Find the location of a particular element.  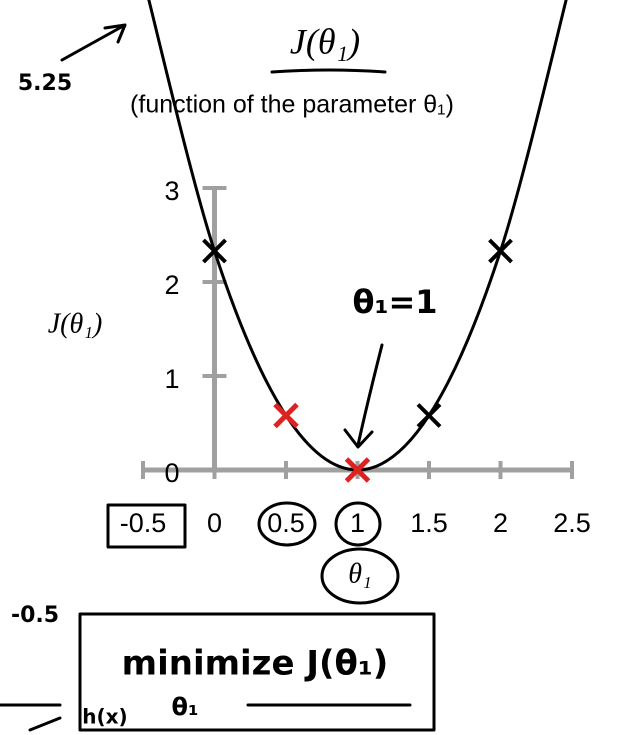

y-axis-label: J(θ₁) is located at coordinates (75, 323).